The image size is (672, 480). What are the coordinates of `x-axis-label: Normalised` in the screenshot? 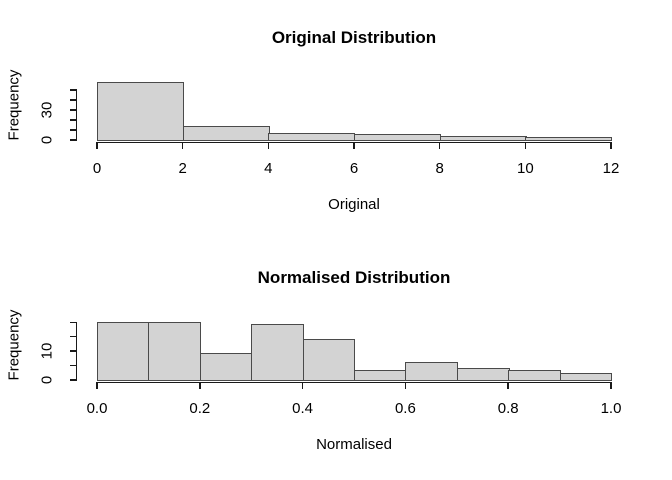 It's located at (354, 444).